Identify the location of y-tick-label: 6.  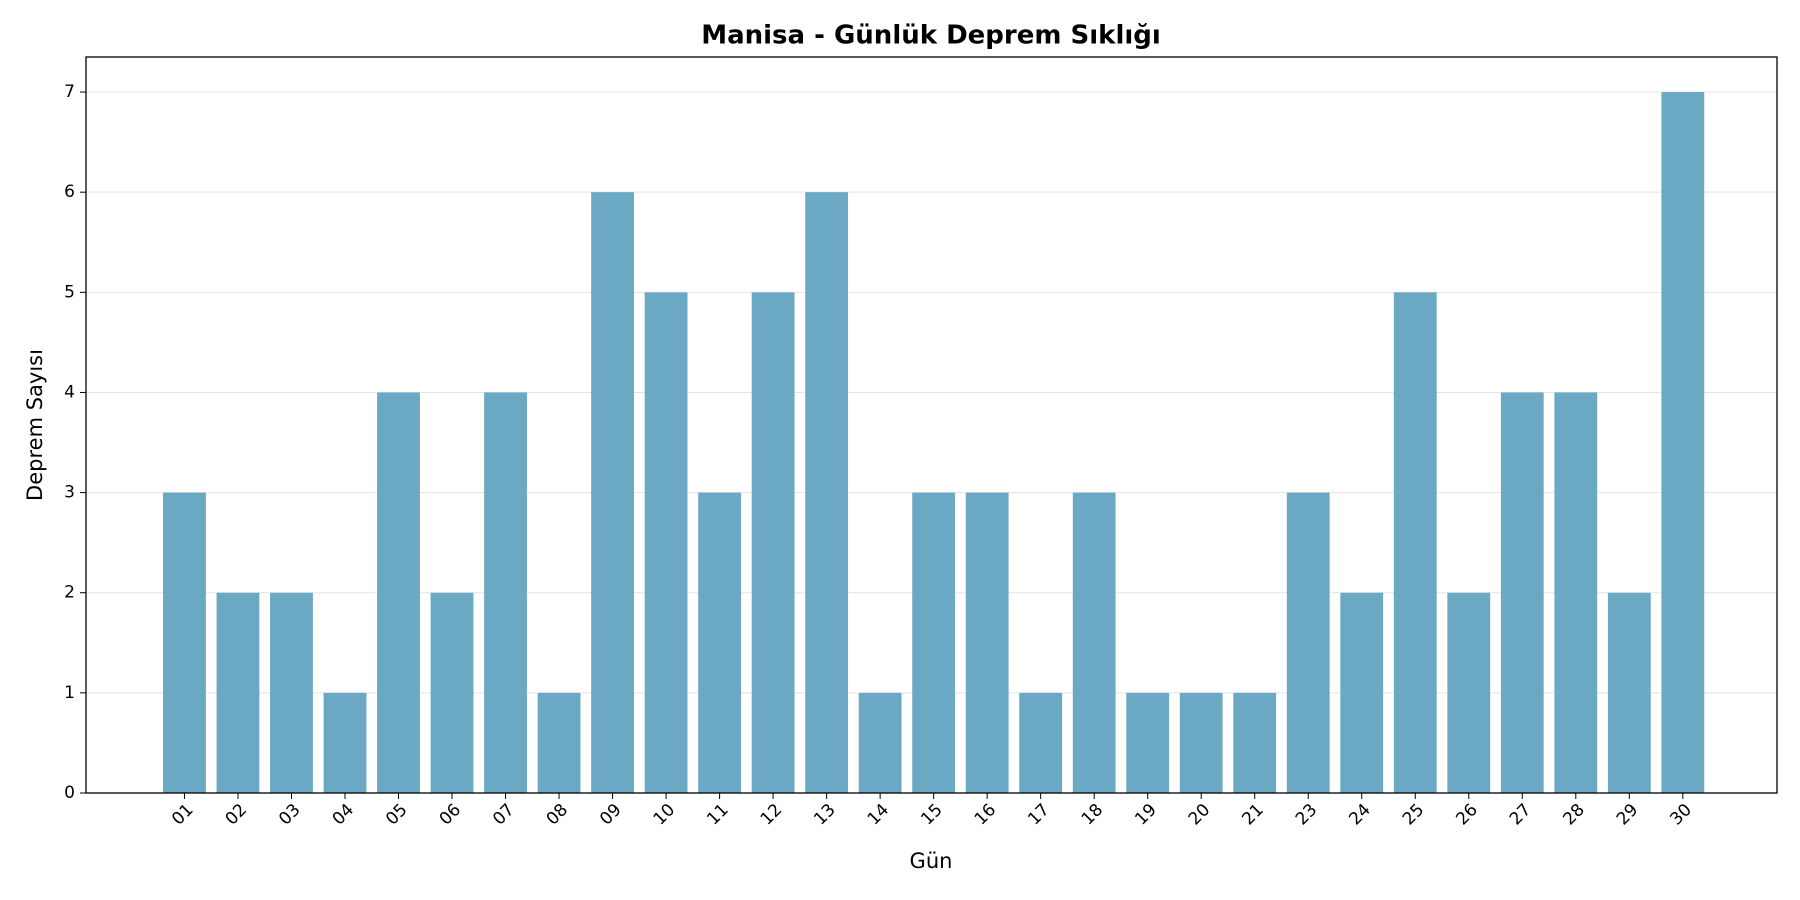
(69, 192).